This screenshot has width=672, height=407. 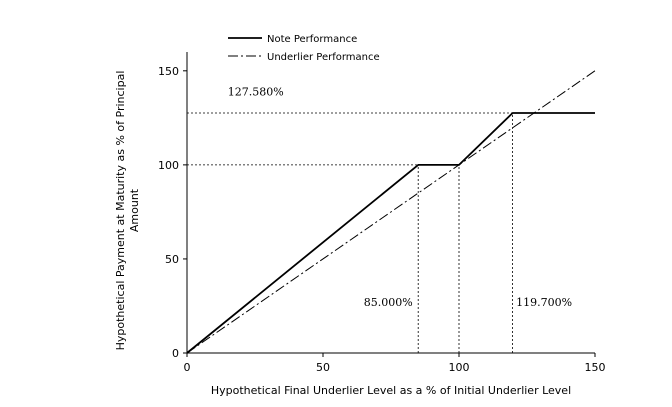 What do you see at coordinates (595, 367) in the screenshot?
I see `x-tick-label: 150` at bounding box center [595, 367].